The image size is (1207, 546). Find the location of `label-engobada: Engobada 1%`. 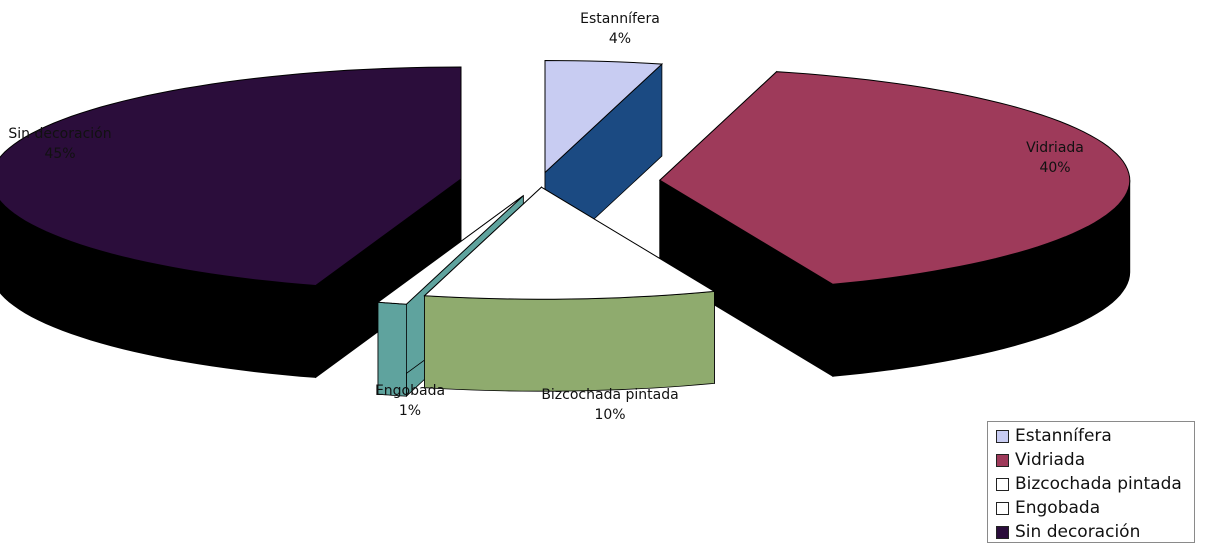

label-engobada: Engobada 1% is located at coordinates (410, 401).